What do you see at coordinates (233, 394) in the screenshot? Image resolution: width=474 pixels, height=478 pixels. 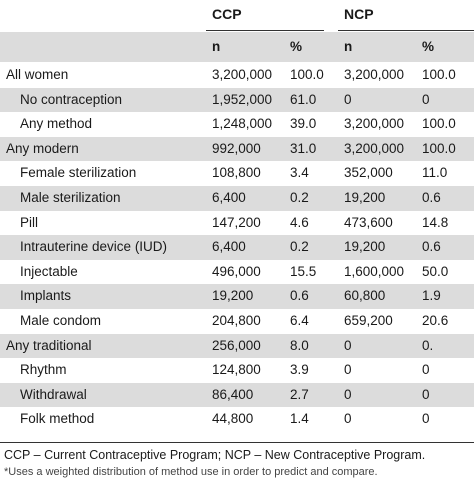 I see `ccp-n-cell: 86,400` at bounding box center [233, 394].